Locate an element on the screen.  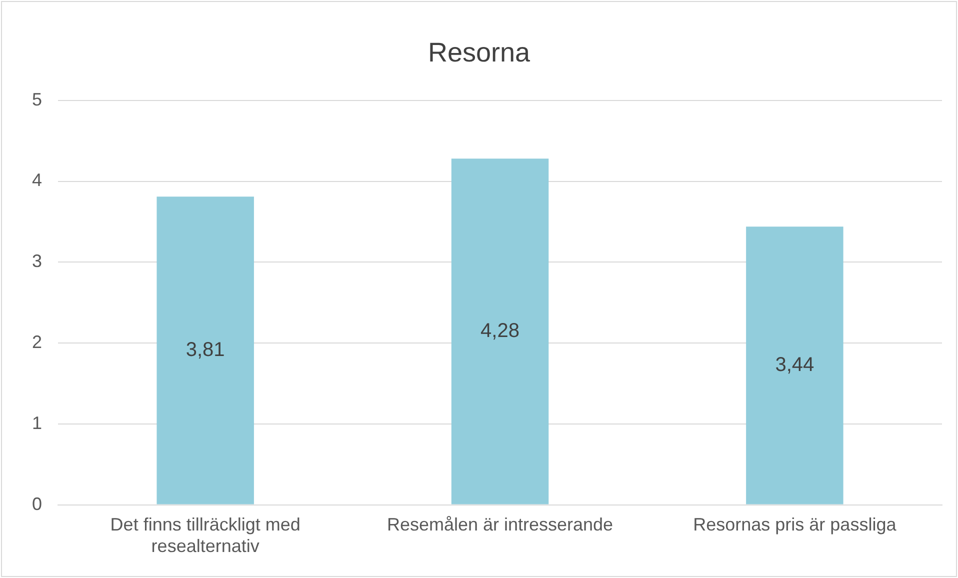
x-tick-label: Resemålen är intresserande is located at coordinates (500, 524).